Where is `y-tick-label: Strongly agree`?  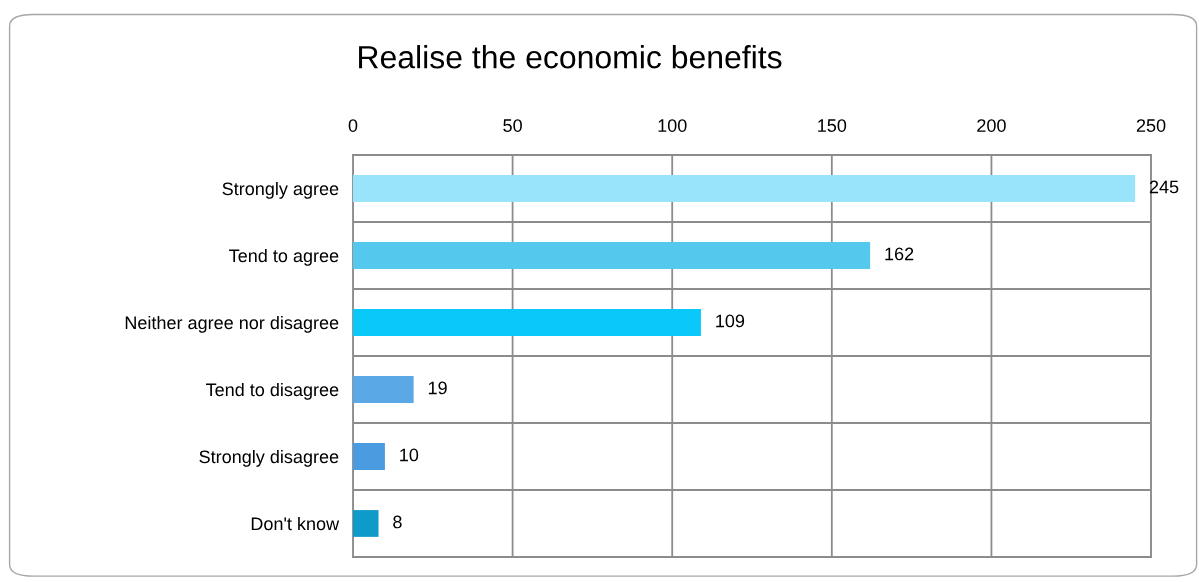
y-tick-label: Strongly agree is located at coordinates (280, 190).